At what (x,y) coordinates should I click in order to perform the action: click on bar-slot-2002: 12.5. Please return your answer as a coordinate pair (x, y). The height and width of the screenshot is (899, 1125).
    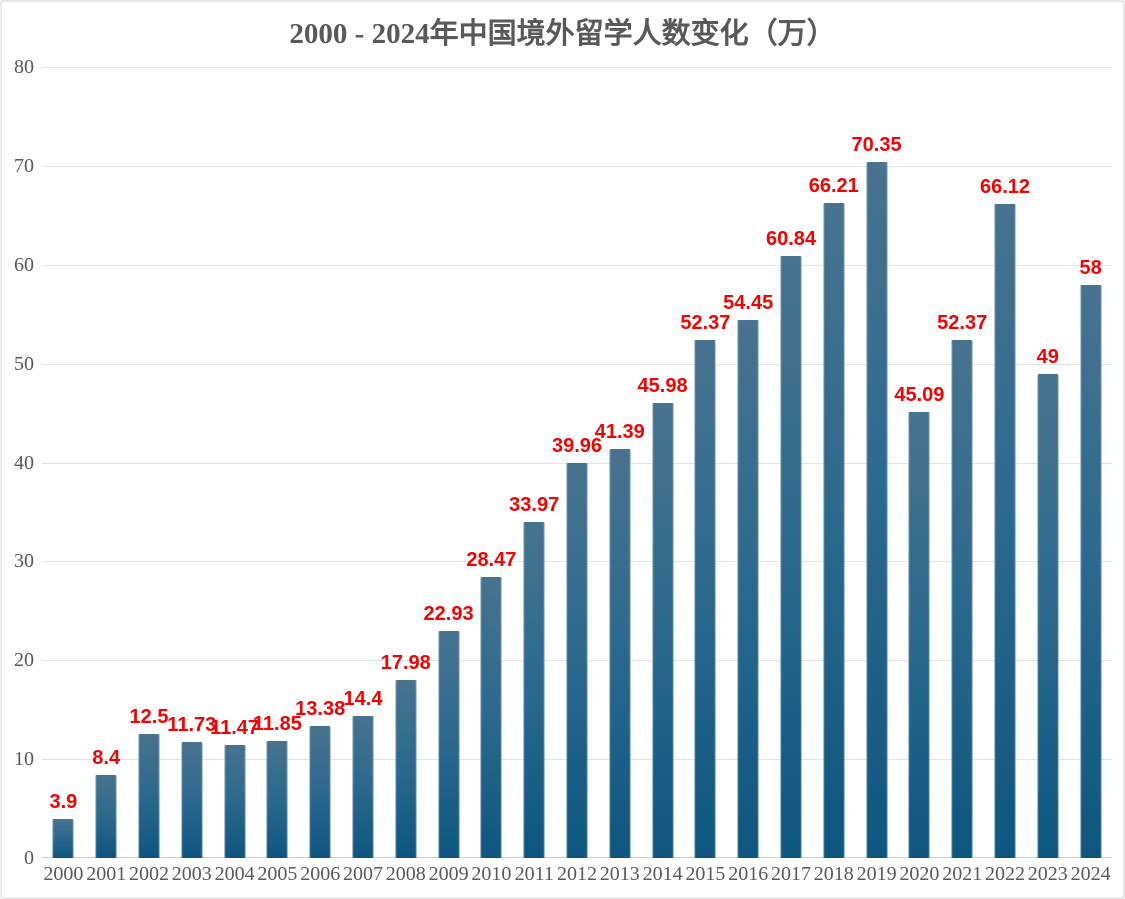
    Looking at the image, I should click on (149, 462).